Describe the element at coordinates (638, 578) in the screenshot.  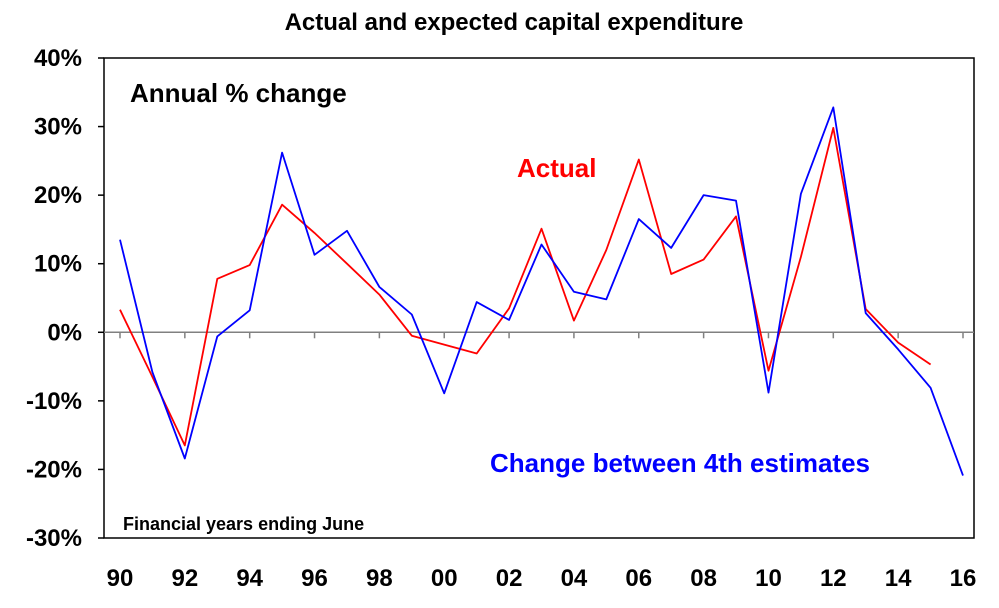
I see `x-tick-label: 06` at that location.